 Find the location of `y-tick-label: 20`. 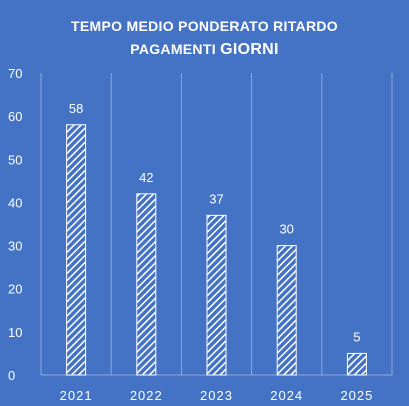

y-tick-label: 20 is located at coordinates (15, 289).